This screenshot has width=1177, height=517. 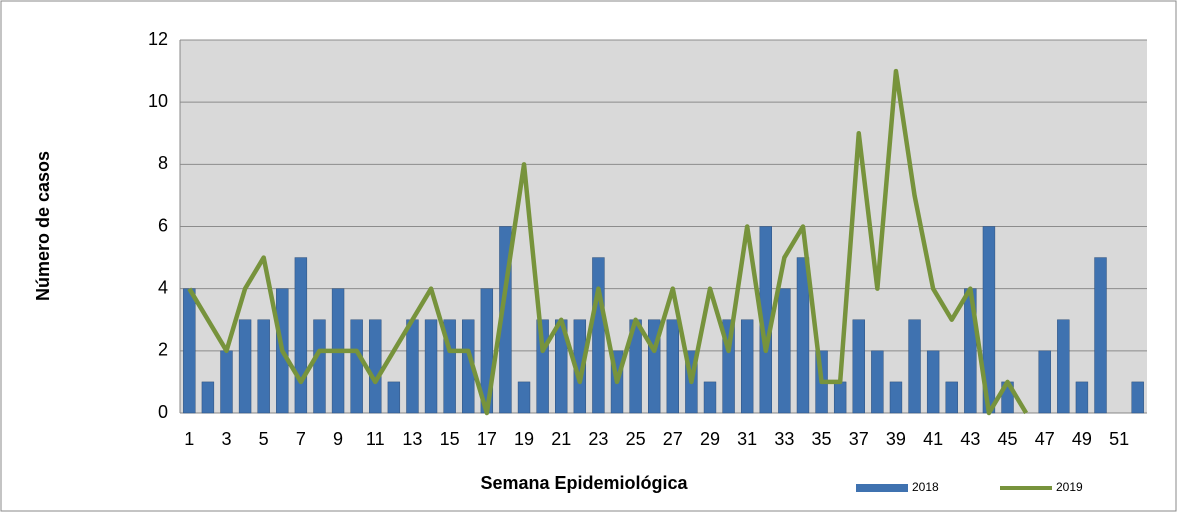 What do you see at coordinates (1119, 439) in the screenshot?
I see `x-tick-label: 51` at bounding box center [1119, 439].